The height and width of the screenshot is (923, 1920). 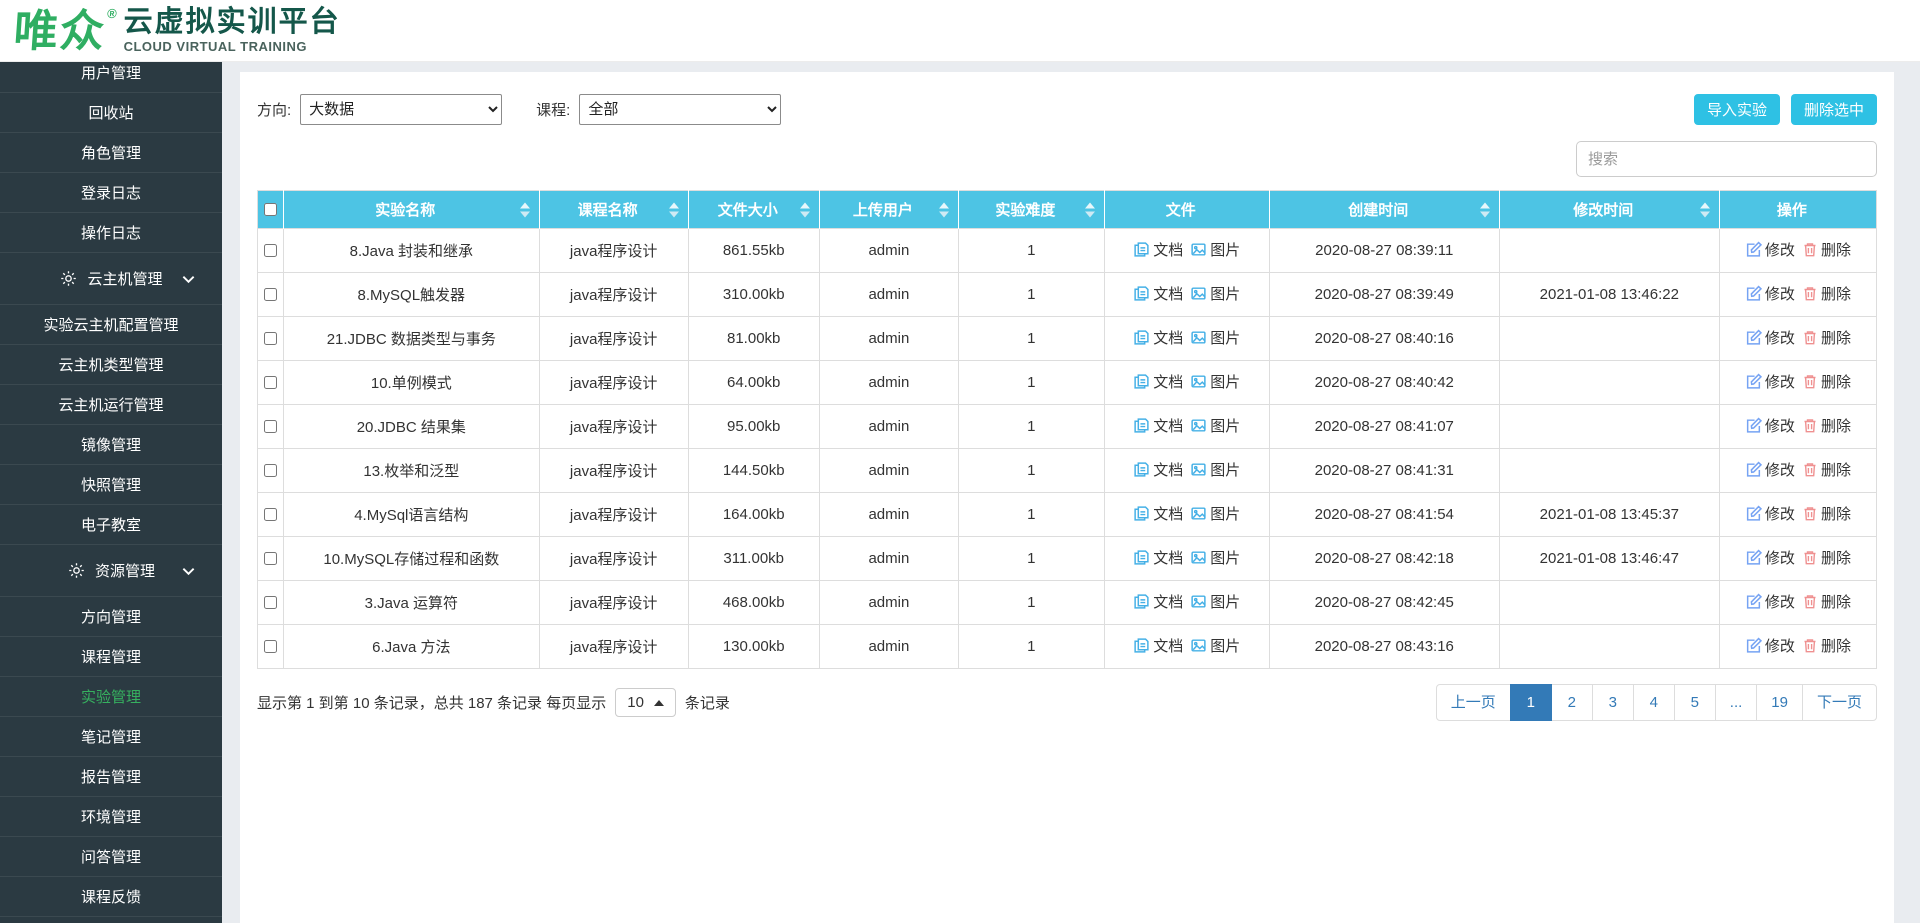 What do you see at coordinates (111, 697) in the screenshot?
I see `sidebar-item-实验管理: 实验管理` at bounding box center [111, 697].